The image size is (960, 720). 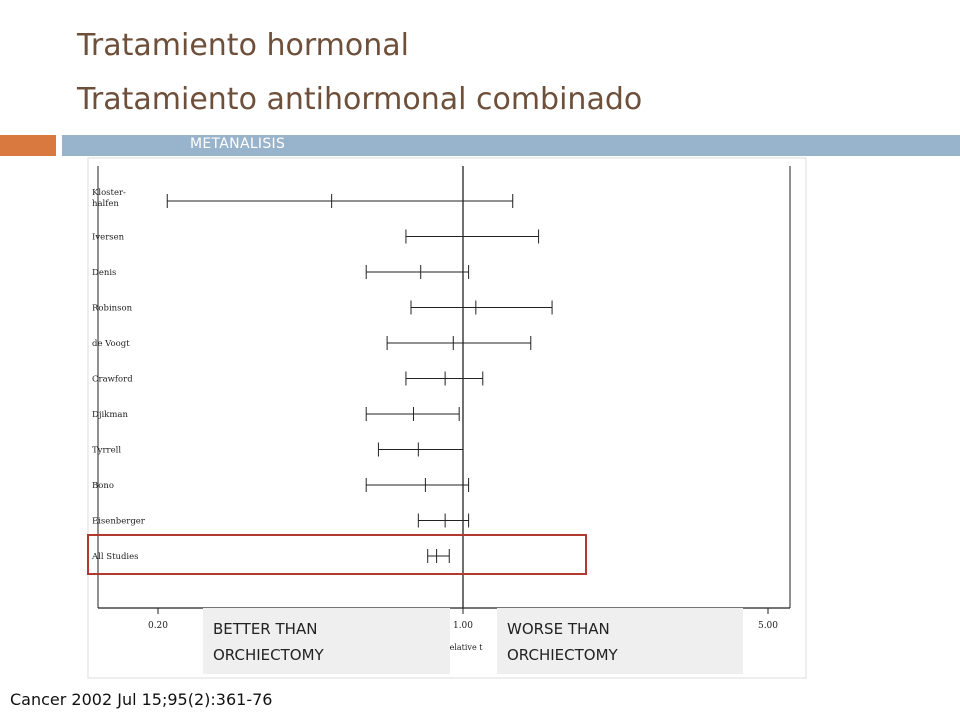 What do you see at coordinates (562, 655) in the screenshot?
I see `worse-label-line2: ORCHIECTOMY` at bounding box center [562, 655].